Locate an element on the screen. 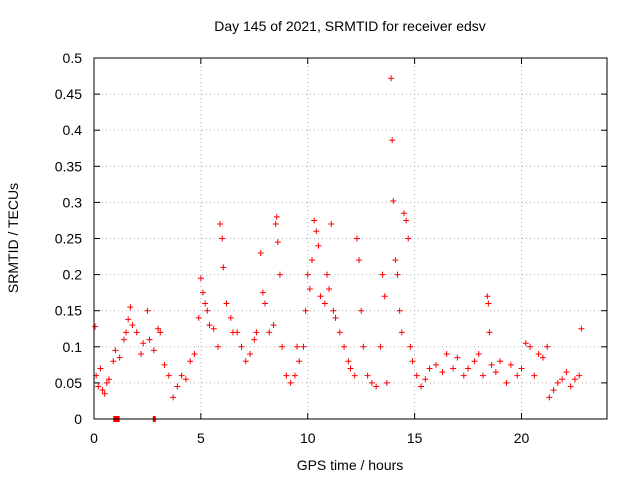  y-tick-label: 0.1 is located at coordinates (73, 347).